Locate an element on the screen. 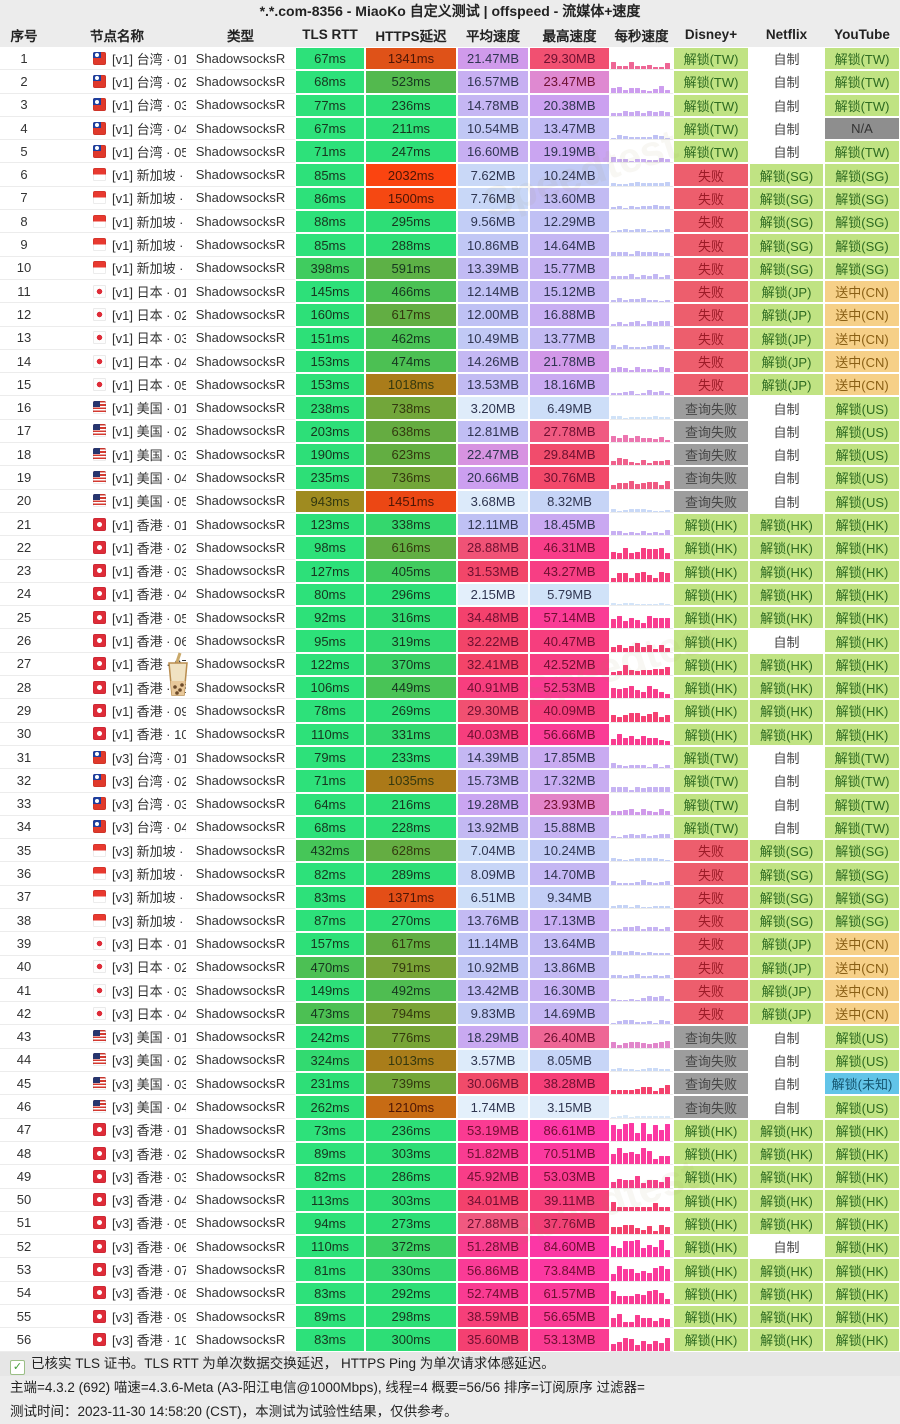  tls-rtt-cell: 203ms is located at coordinates (330, 431).